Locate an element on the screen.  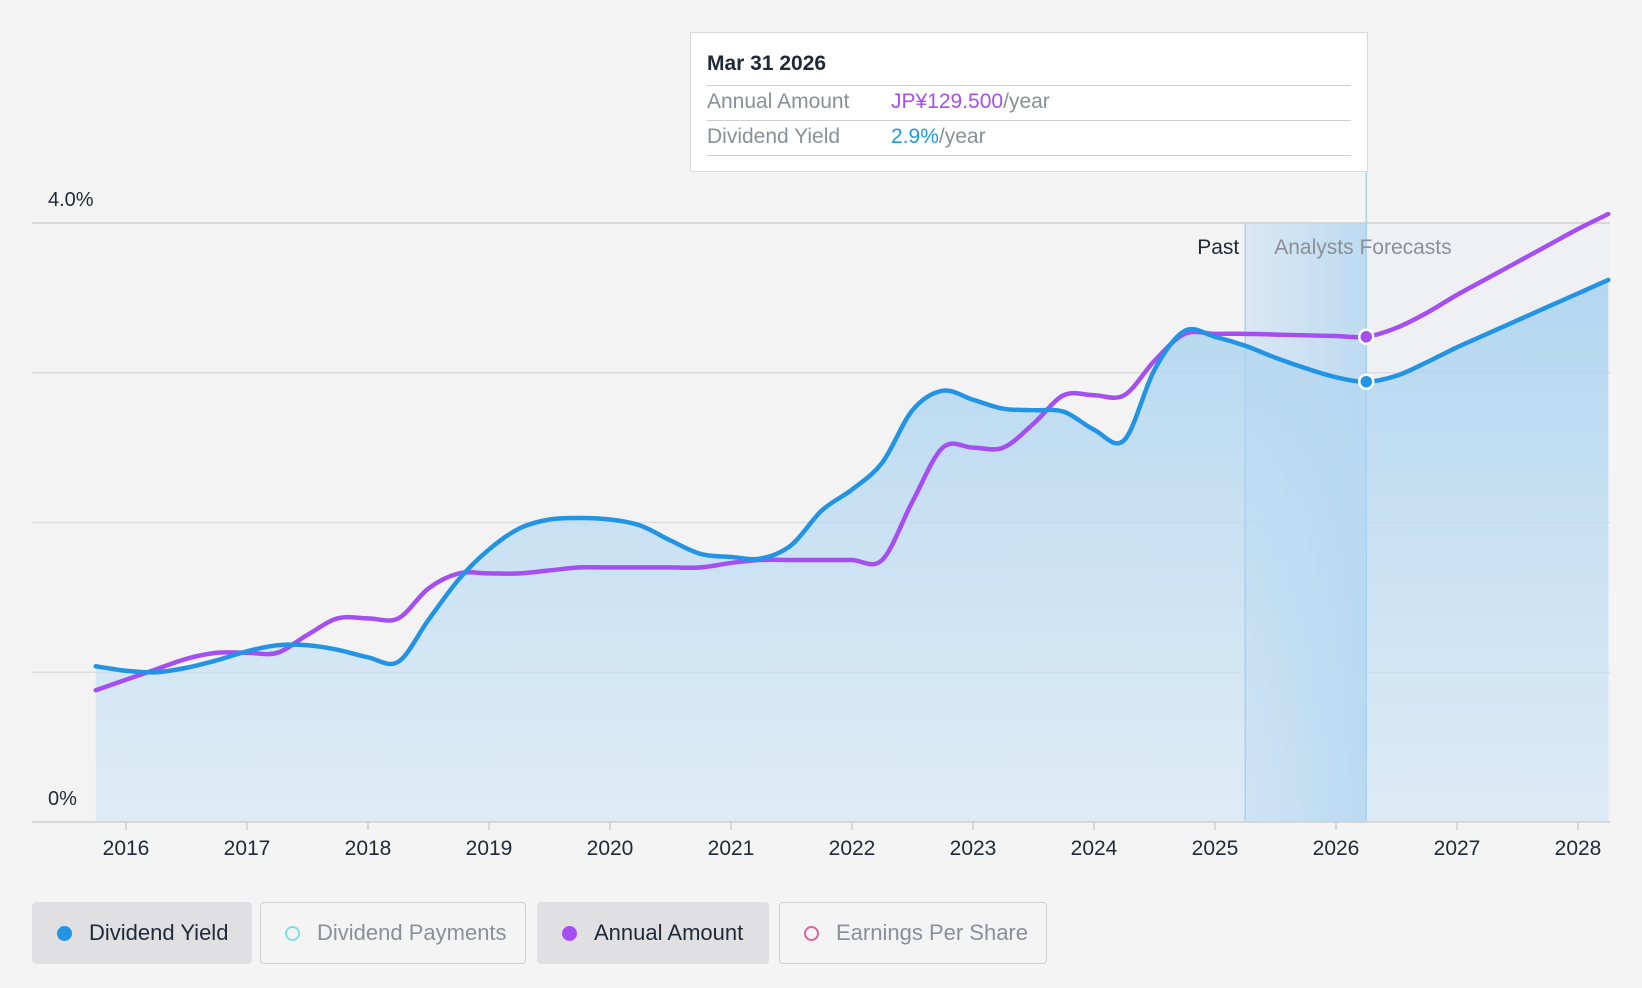
annual-amount-point is located at coordinates (1366, 337).